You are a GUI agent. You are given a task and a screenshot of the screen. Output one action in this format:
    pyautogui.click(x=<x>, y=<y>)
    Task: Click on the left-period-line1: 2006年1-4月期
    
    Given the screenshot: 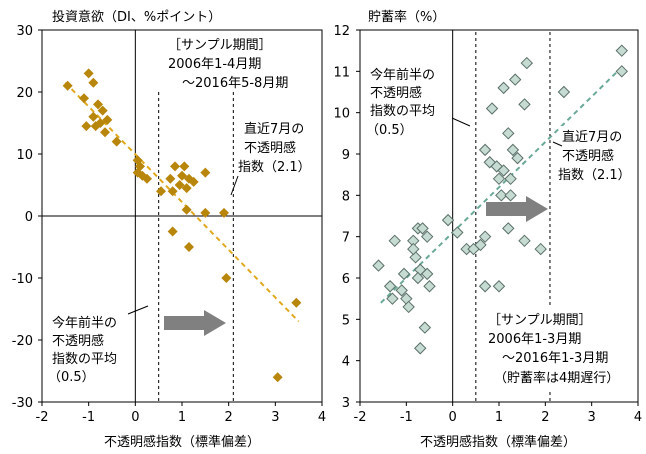 What is the action you would take?
    pyautogui.click(x=214, y=64)
    